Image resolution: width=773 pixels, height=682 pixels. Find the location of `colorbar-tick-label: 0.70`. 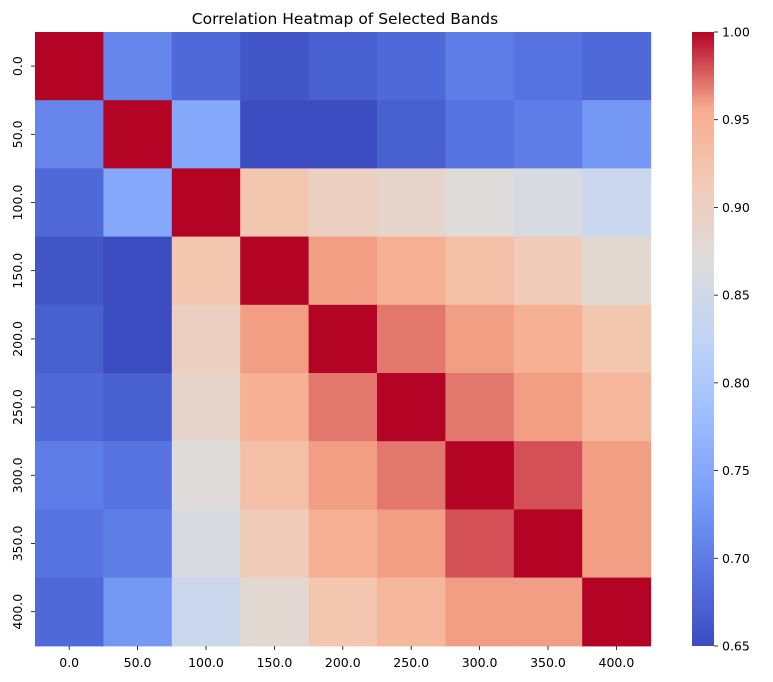

colorbar-tick-label: 0.70 is located at coordinates (736, 558).